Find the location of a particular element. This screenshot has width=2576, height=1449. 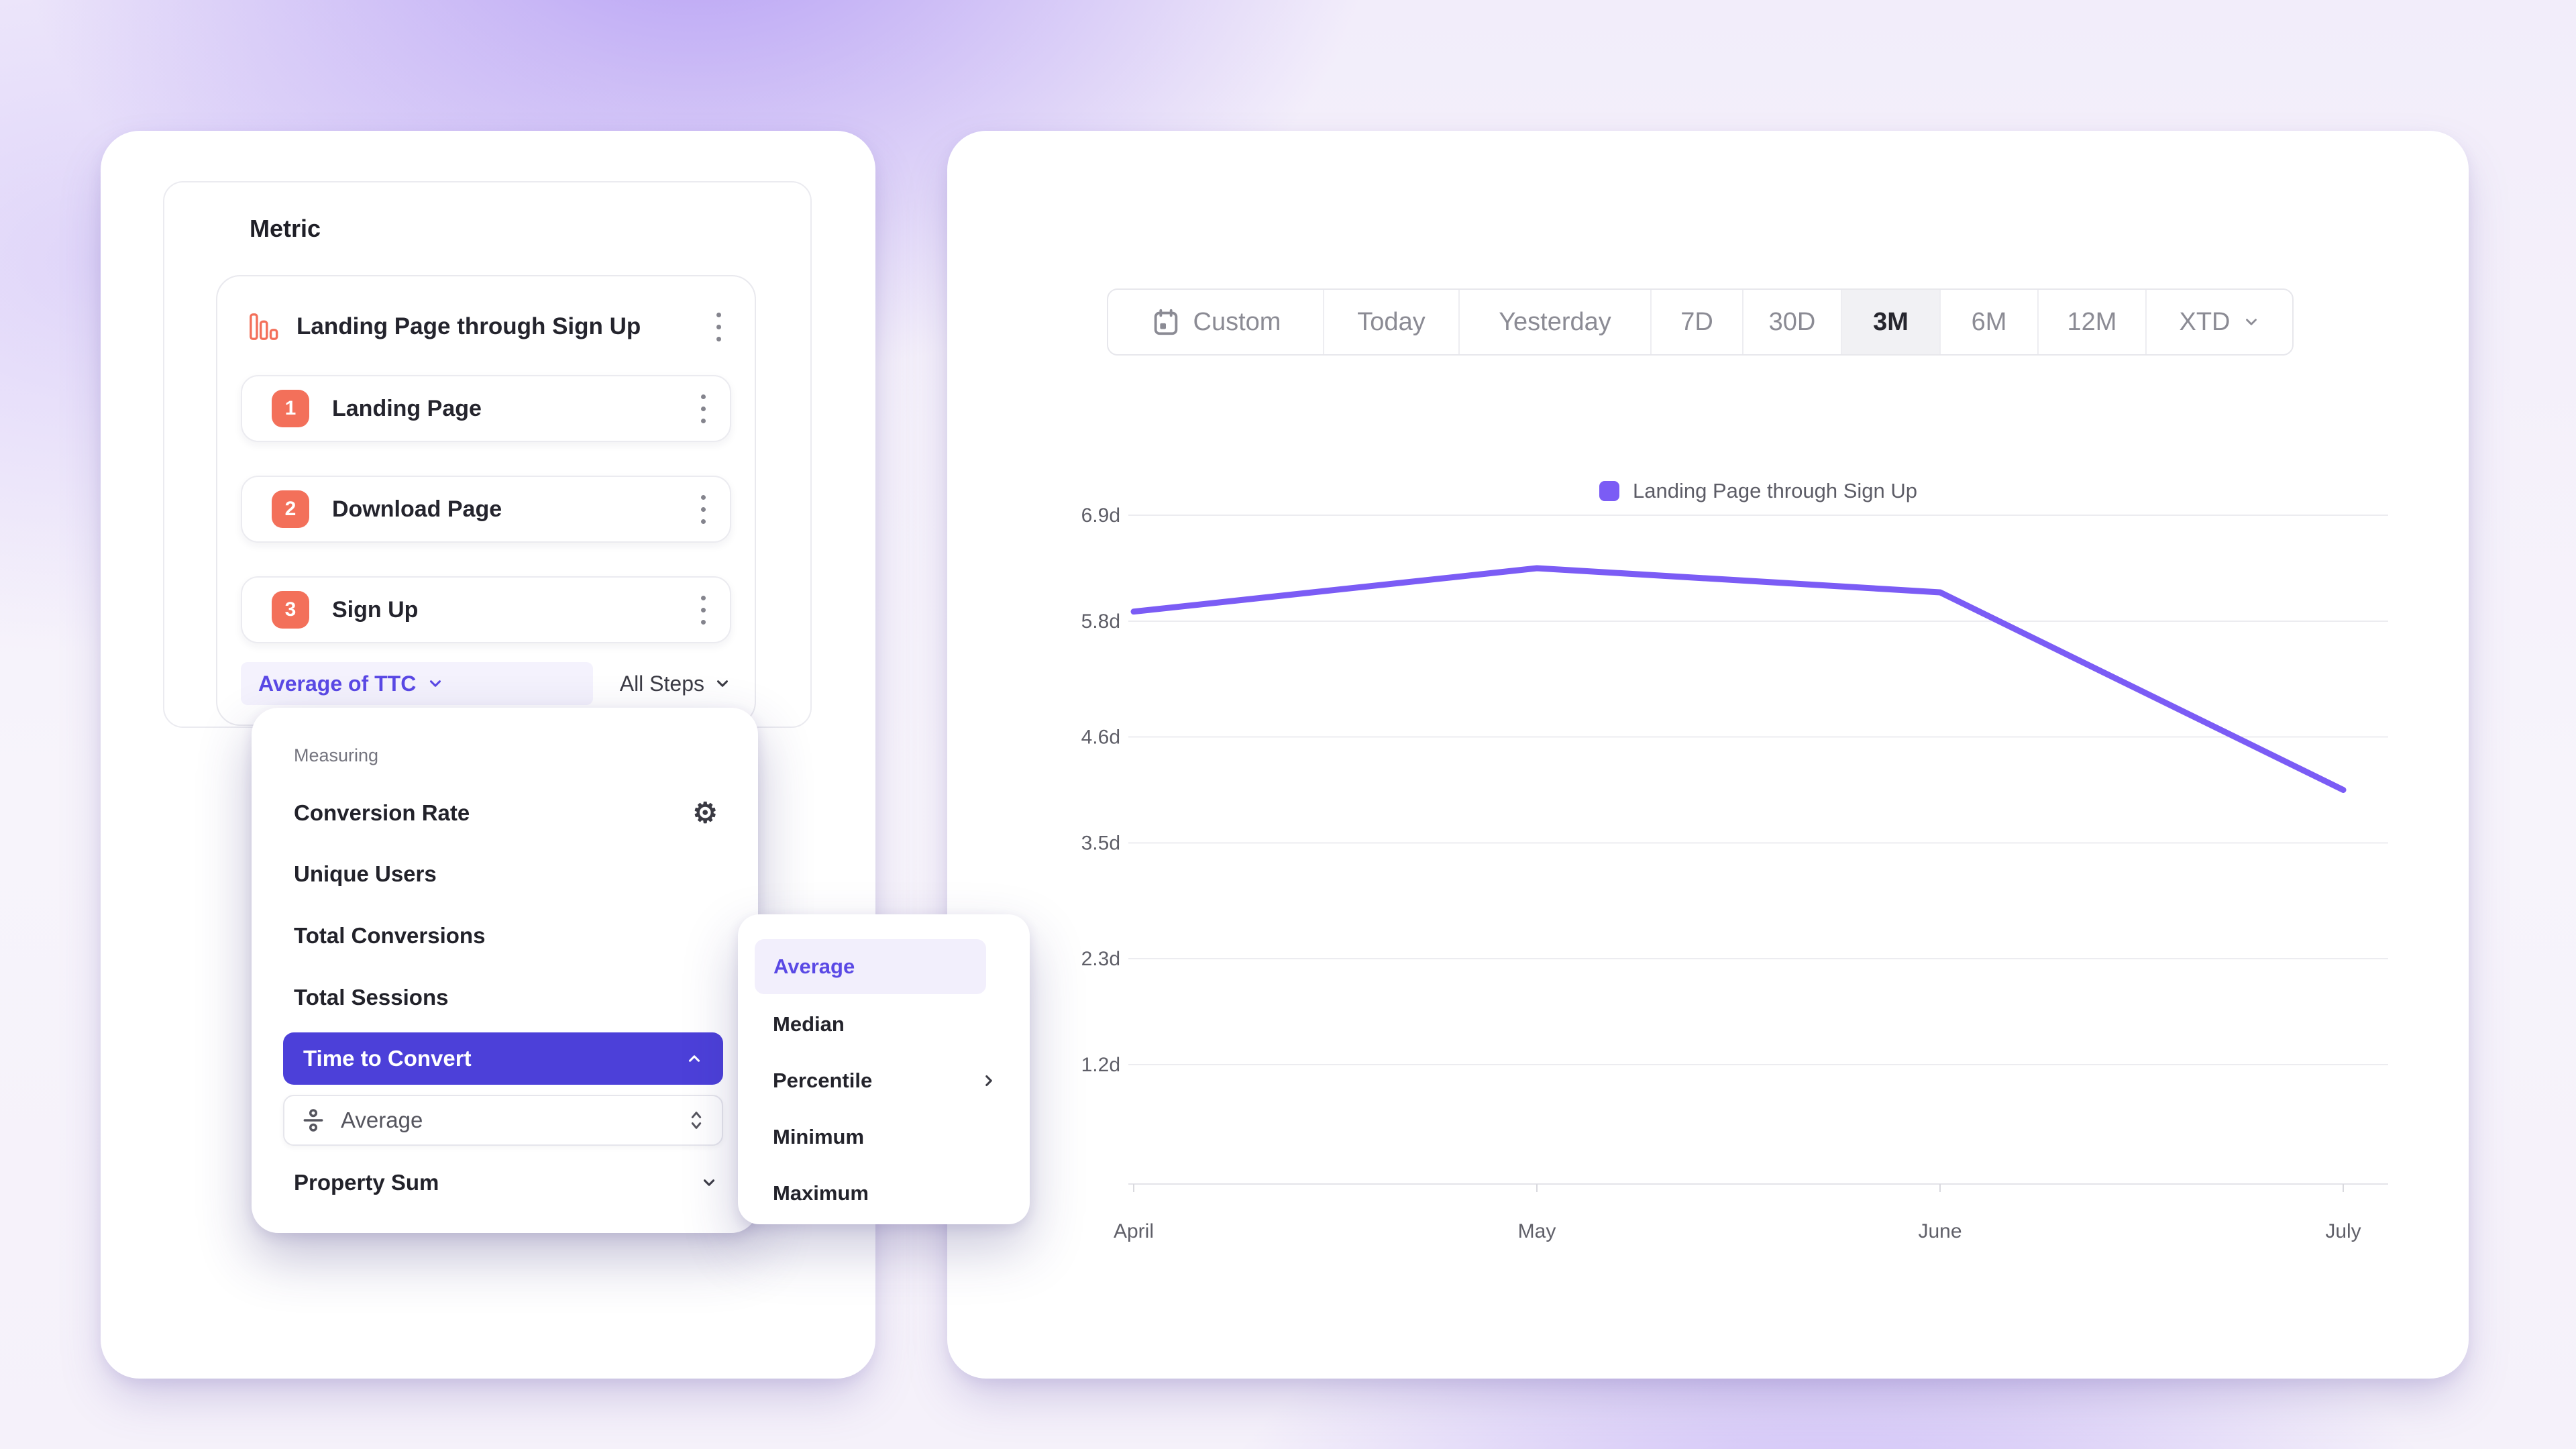

menu-item-label: Total Sessions is located at coordinates (371, 997).